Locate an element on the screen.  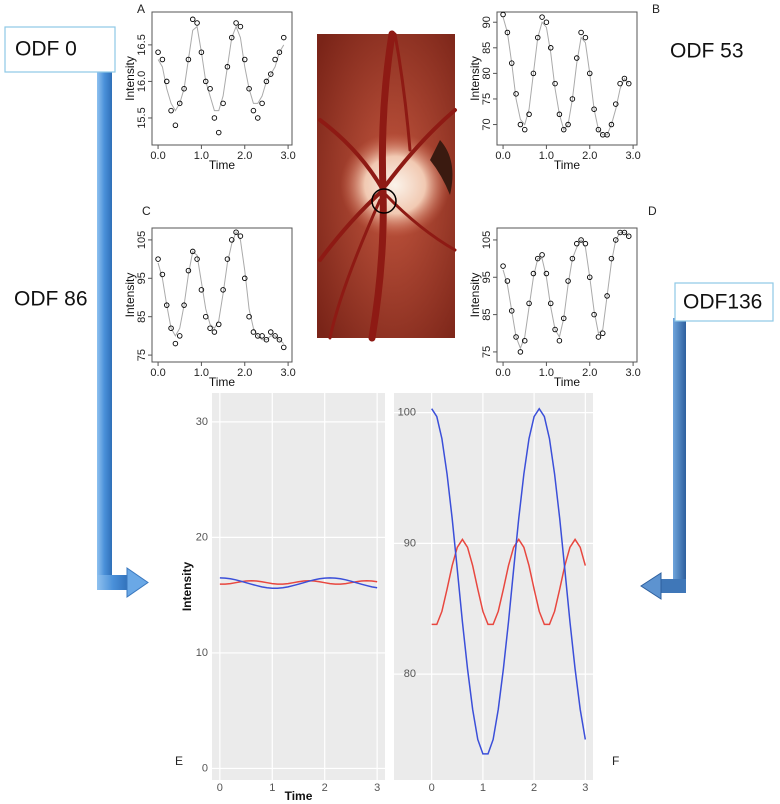
y-tick-label: 16.0 is located at coordinates (142, 81).